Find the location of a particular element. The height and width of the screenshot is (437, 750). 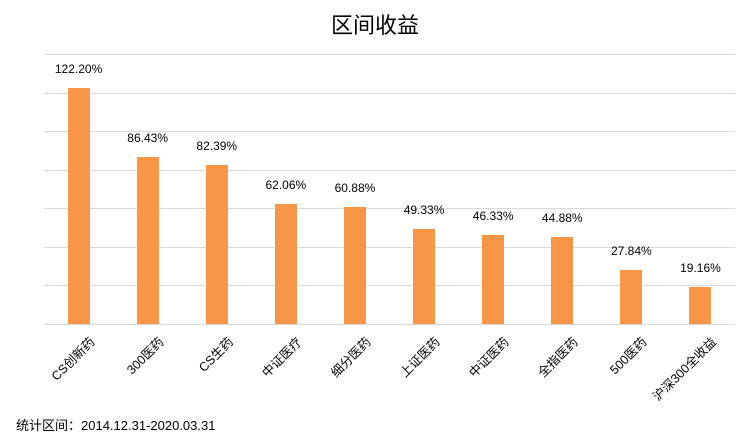

data-label: 60.88% is located at coordinates (355, 187).